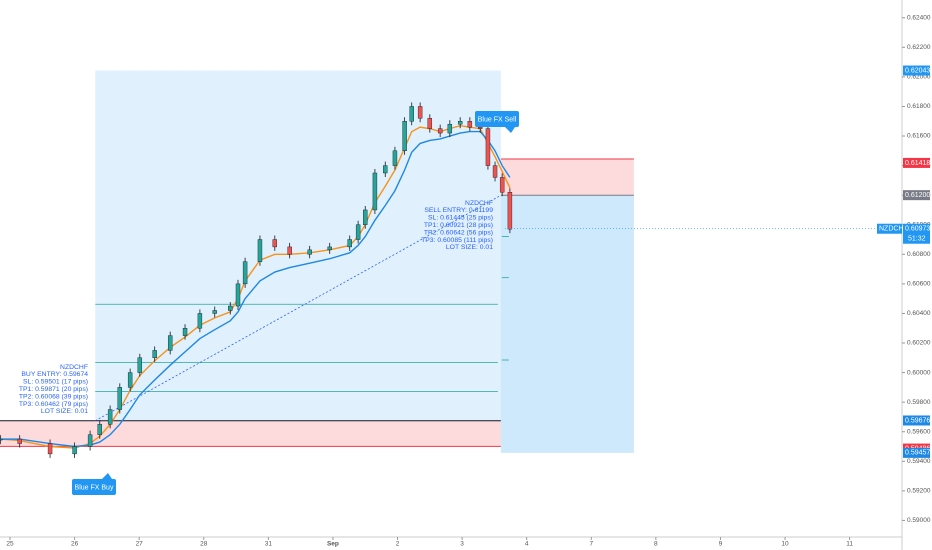 This screenshot has width=932, height=550. I want to click on position-note: TP3: 0.60085 (111 pips), so click(457, 240).